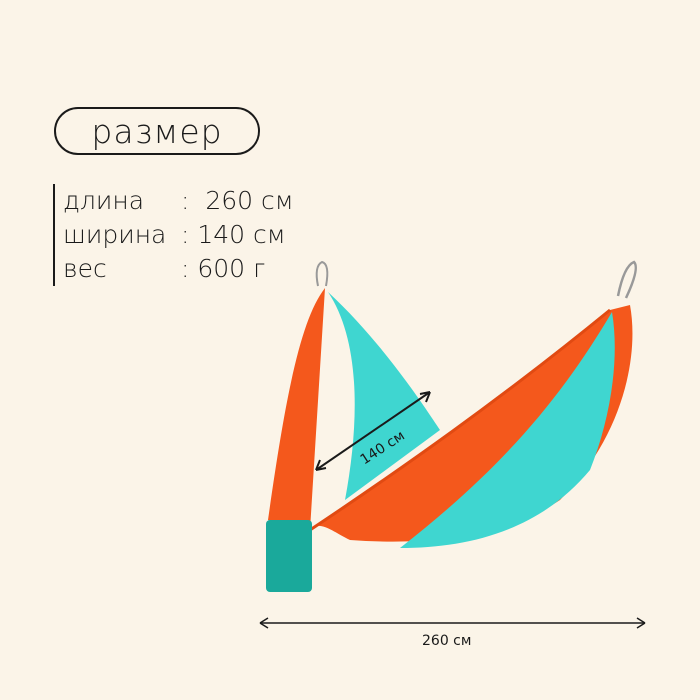 The image size is (700, 700). I want to click on right-carabiner-icon, so click(626, 279).